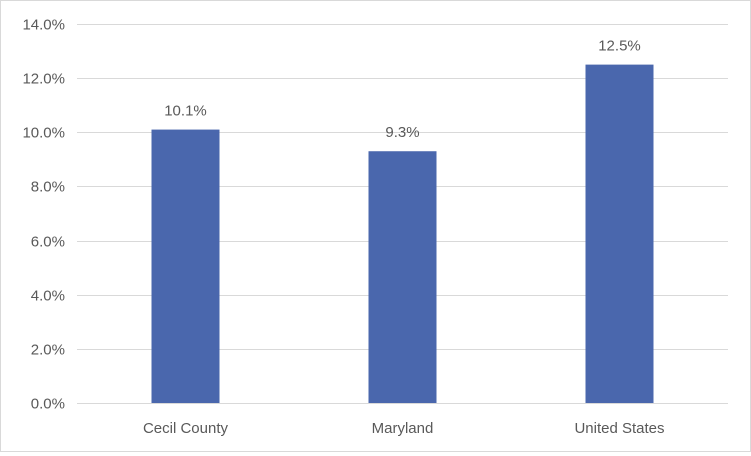 The height and width of the screenshot is (456, 751). I want to click on data-label: 12.5%, so click(619, 46).